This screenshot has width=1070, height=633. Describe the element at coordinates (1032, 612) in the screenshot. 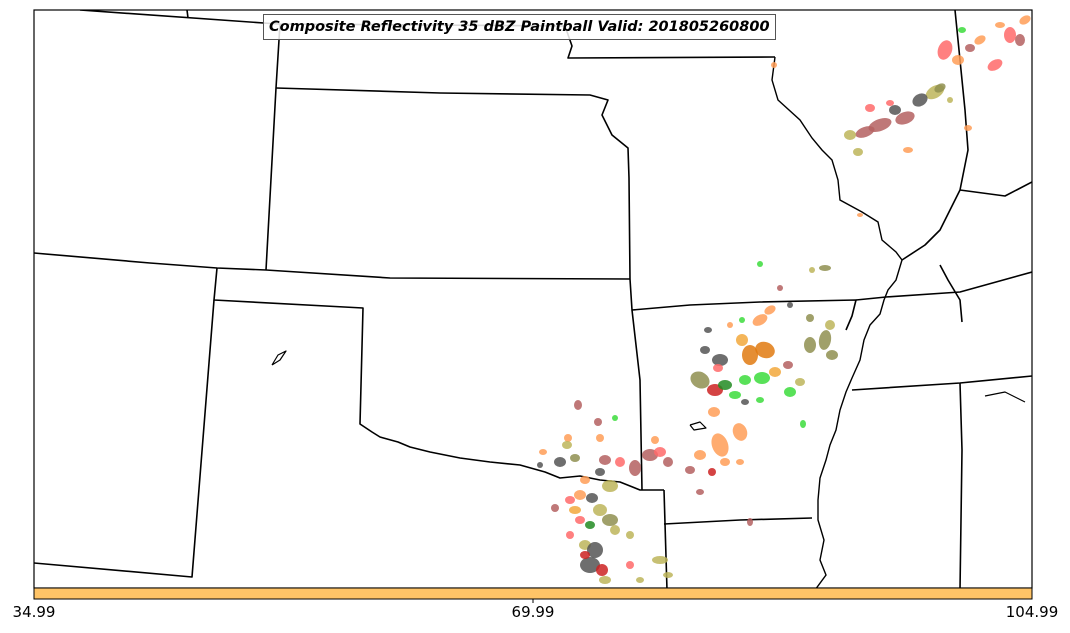

I see `colorbar-tick-label-max: 104.99` at that location.